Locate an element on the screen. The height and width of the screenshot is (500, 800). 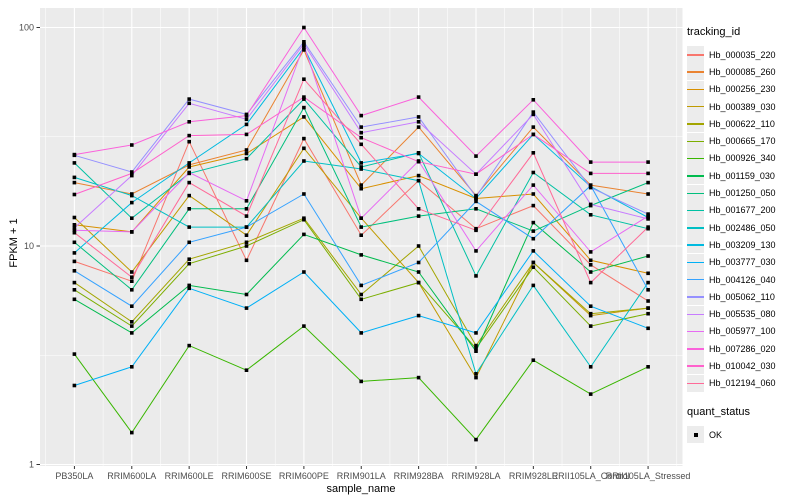
legend-item: Hb_000035_220 is located at coordinates (743, 55).